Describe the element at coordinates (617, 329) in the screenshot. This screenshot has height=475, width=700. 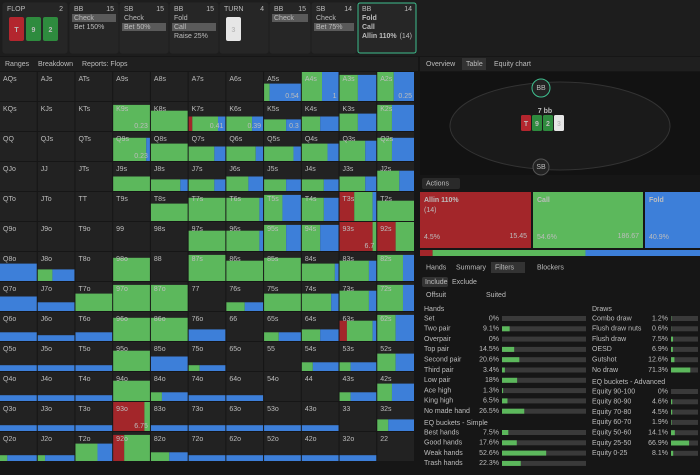
I see `filter-label: Flush draw nuts` at that location.